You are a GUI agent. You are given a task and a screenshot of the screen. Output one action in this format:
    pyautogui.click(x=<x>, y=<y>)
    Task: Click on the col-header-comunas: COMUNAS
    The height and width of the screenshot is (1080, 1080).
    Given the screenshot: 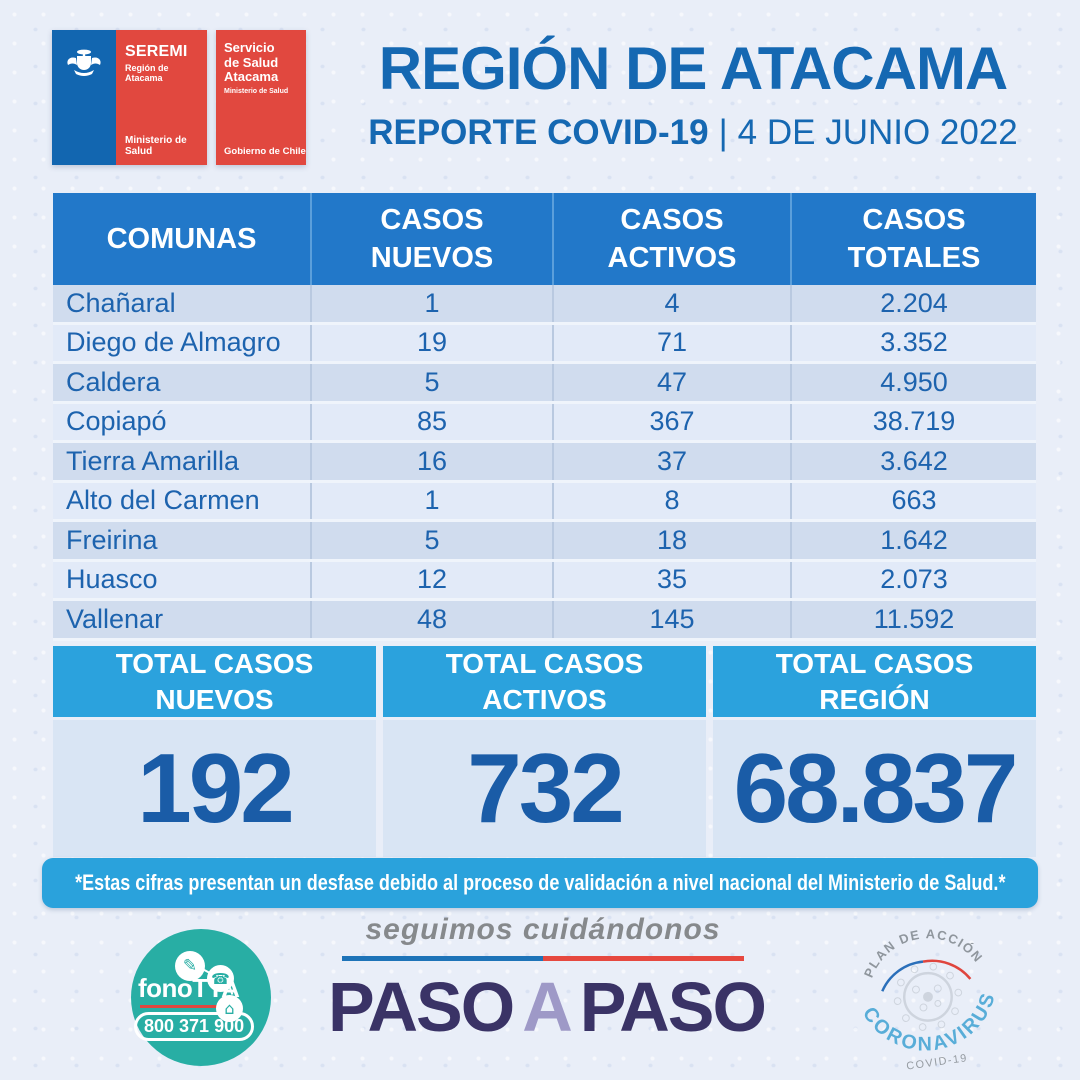 What is the action you would take?
    pyautogui.click(x=181, y=238)
    